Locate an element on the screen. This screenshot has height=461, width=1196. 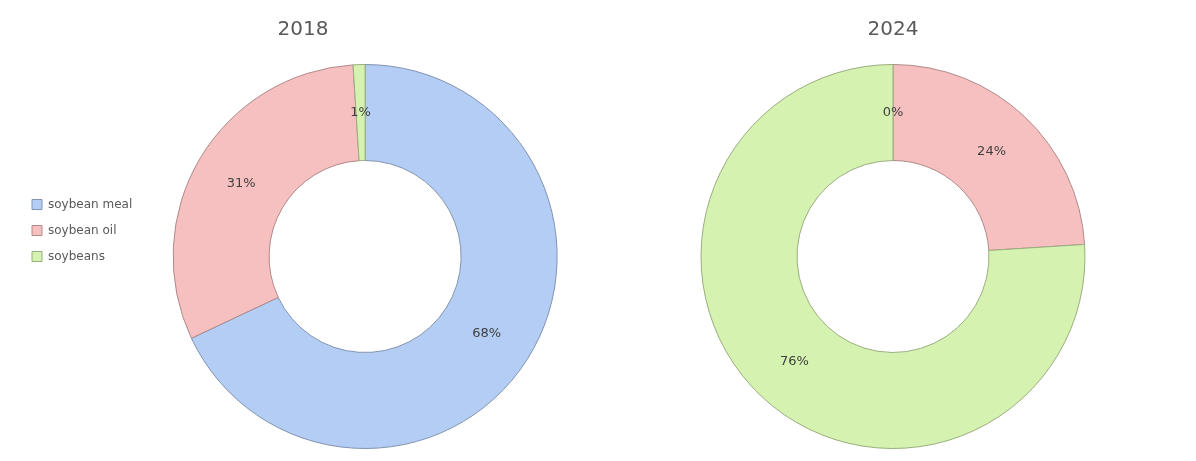
data-label: 1% is located at coordinates (360, 111).